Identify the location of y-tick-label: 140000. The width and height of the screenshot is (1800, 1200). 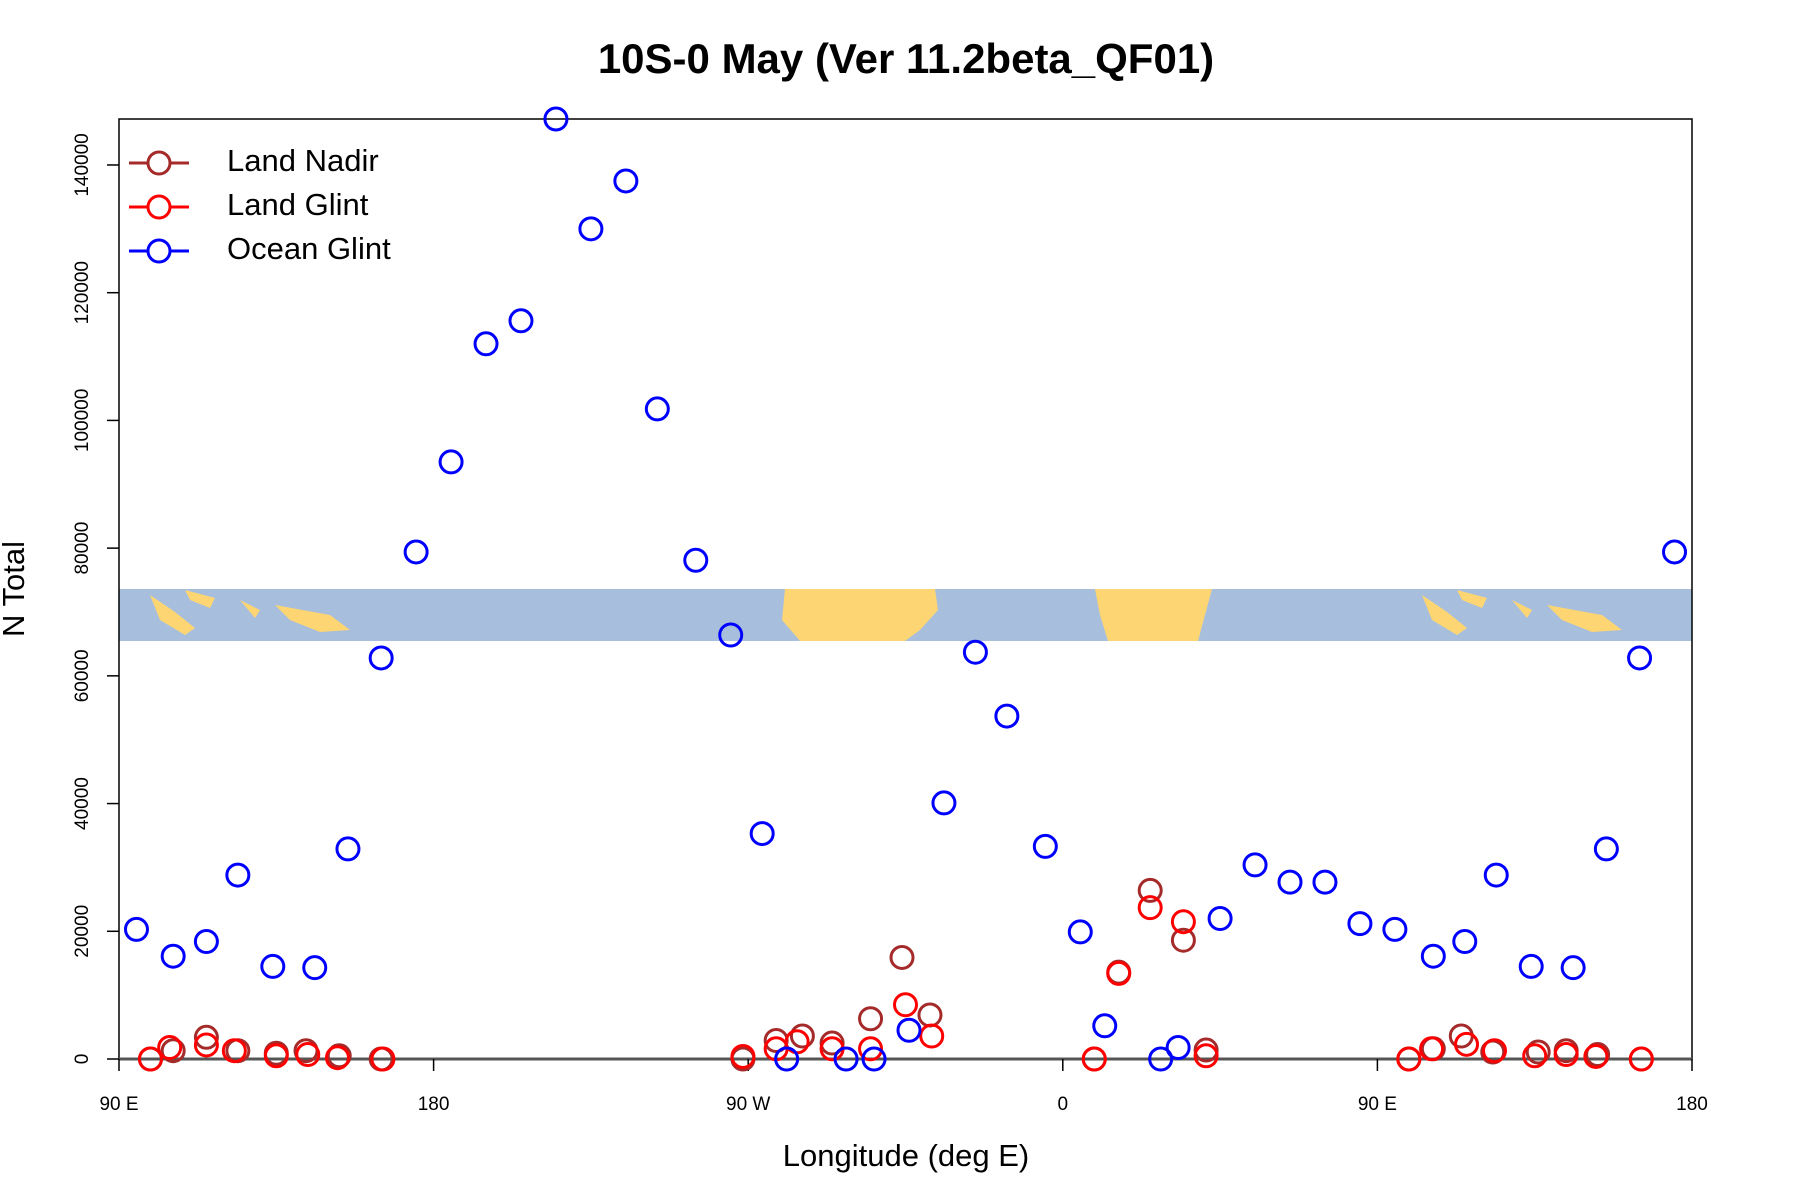
(82, 164).